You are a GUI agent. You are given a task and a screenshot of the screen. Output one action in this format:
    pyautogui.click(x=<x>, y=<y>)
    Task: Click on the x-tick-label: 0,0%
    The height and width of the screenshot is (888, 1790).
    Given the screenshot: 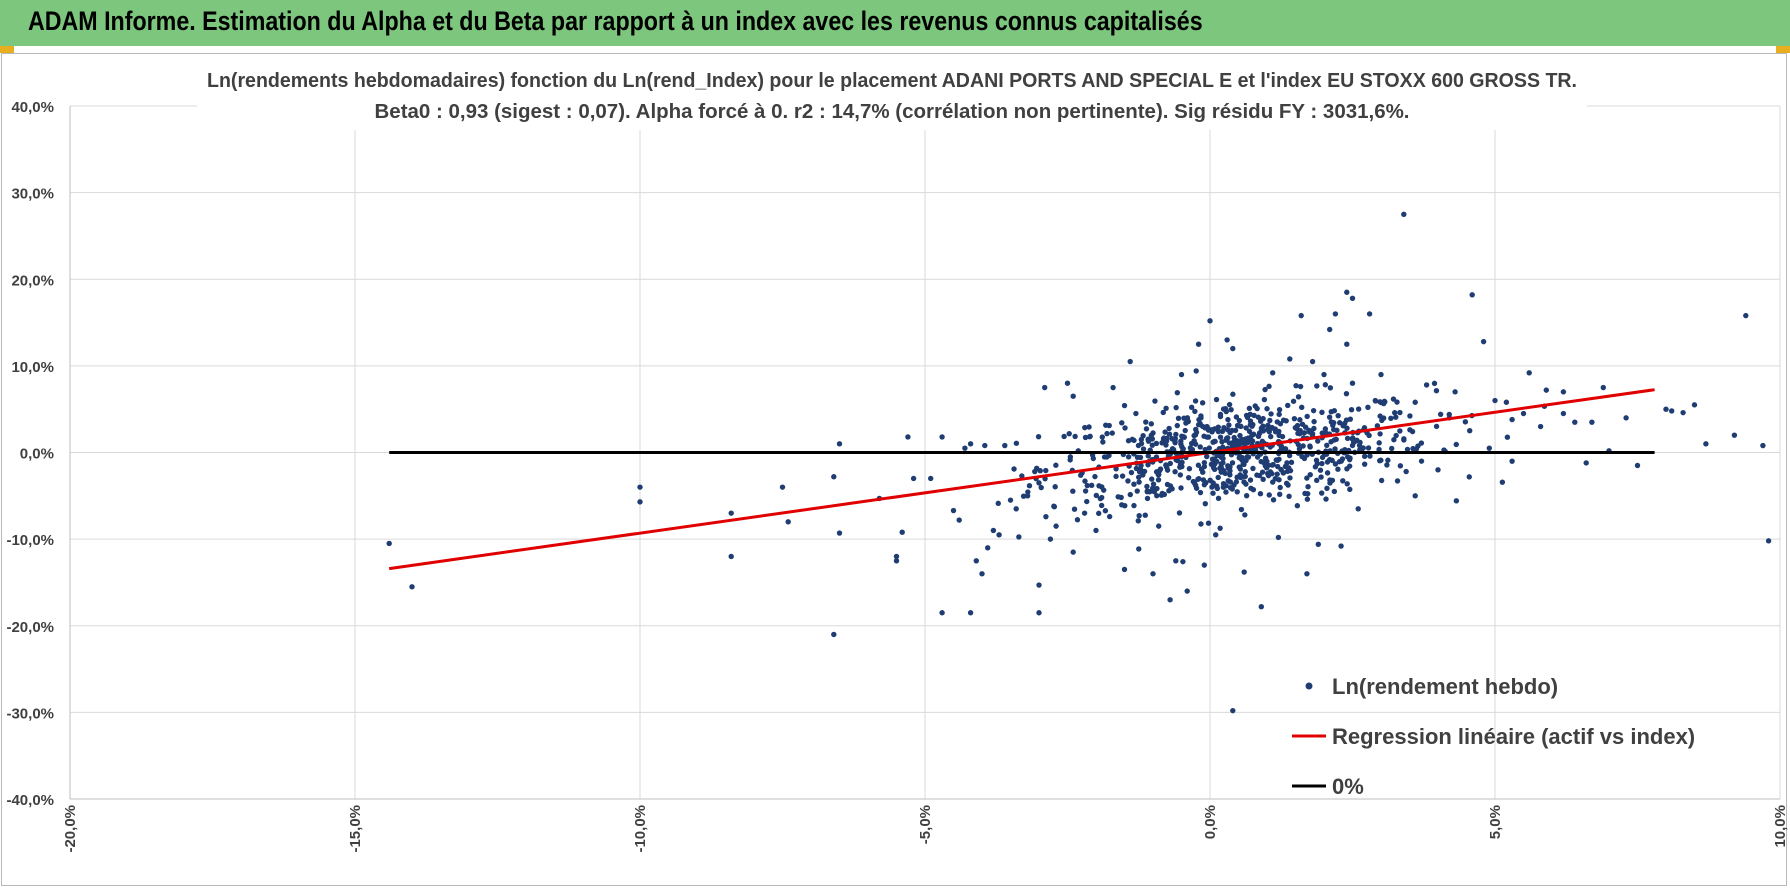 What is the action you would take?
    pyautogui.click(x=1210, y=822)
    